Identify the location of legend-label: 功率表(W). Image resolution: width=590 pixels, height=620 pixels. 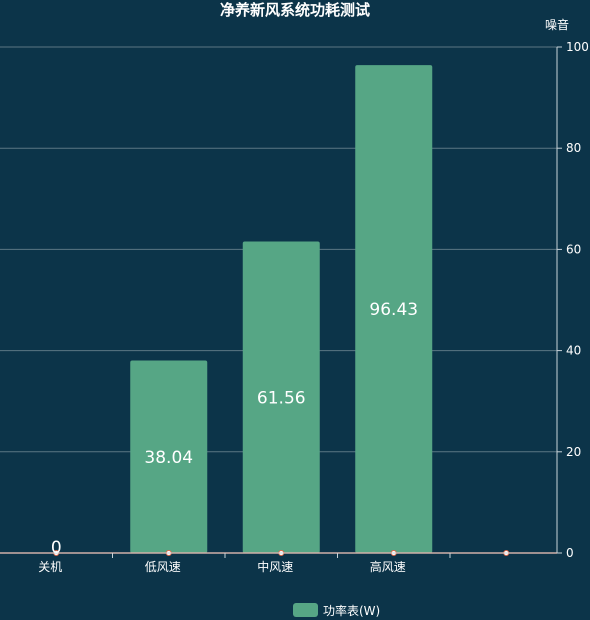
(351, 610).